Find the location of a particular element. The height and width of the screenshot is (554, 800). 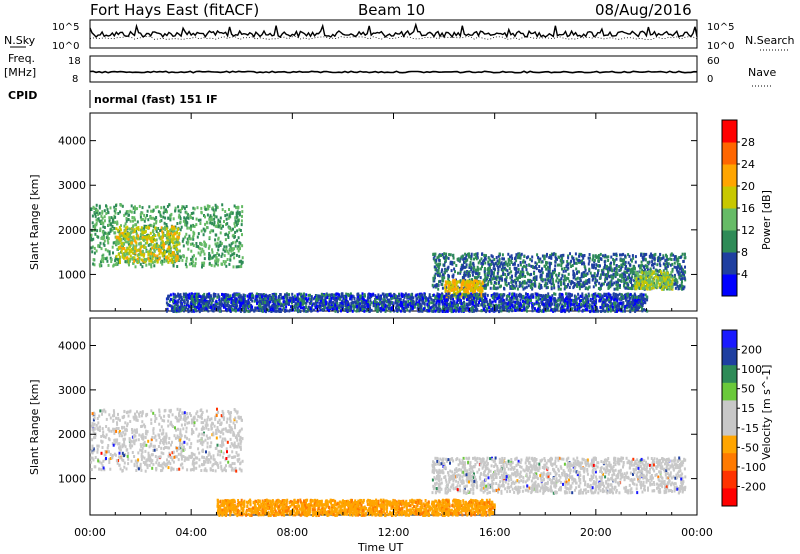

freq-tick-top: 18 is located at coordinates (74, 61).